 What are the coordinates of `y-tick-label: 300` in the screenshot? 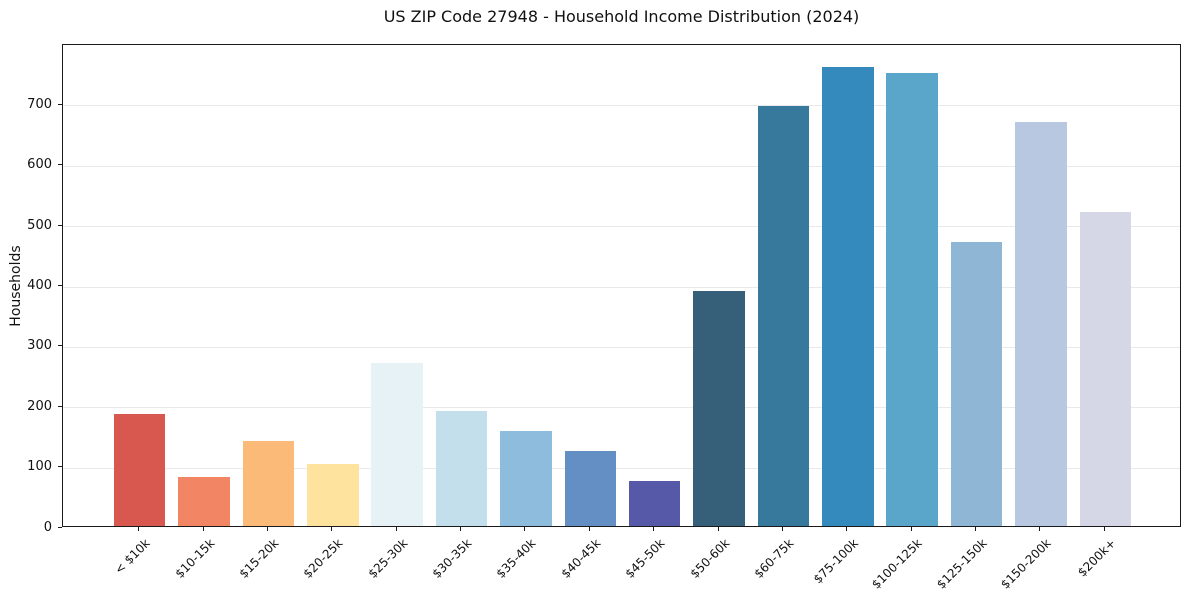 It's located at (39, 346).